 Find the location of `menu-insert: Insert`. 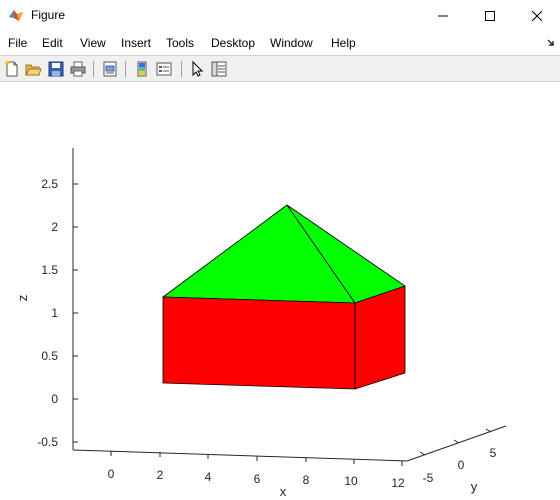

menu-insert: Insert is located at coordinates (136, 43).